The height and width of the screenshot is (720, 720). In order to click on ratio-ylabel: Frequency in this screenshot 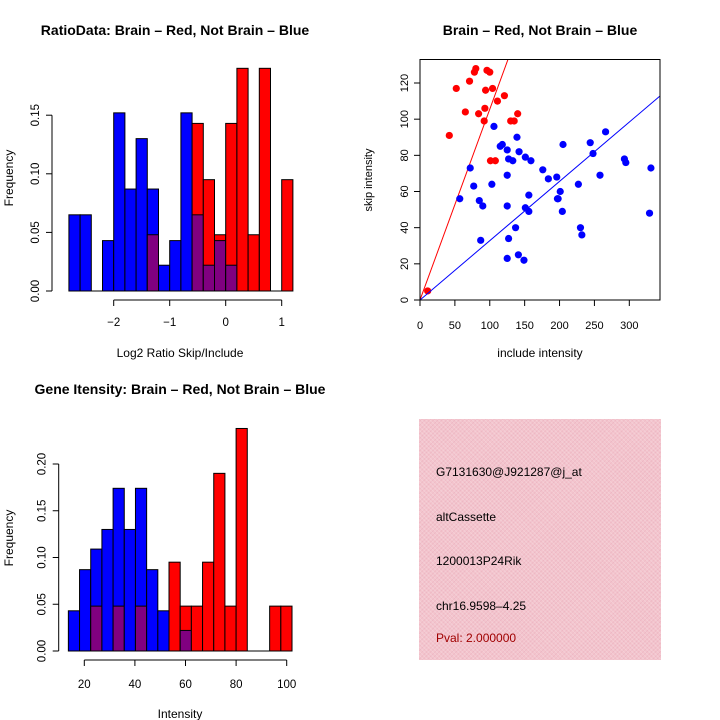, I will do `click(9, 178)`.